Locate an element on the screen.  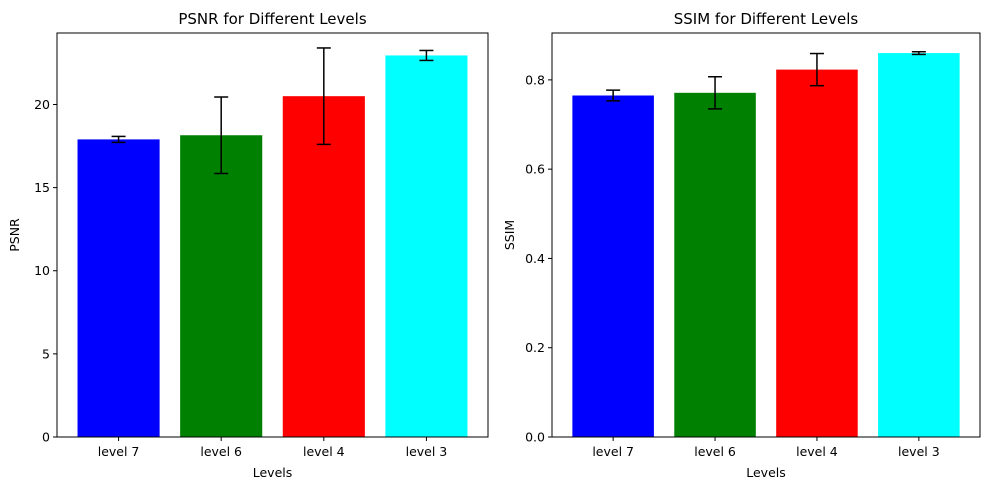
y-tick-label: 0.2 is located at coordinates (535, 347).